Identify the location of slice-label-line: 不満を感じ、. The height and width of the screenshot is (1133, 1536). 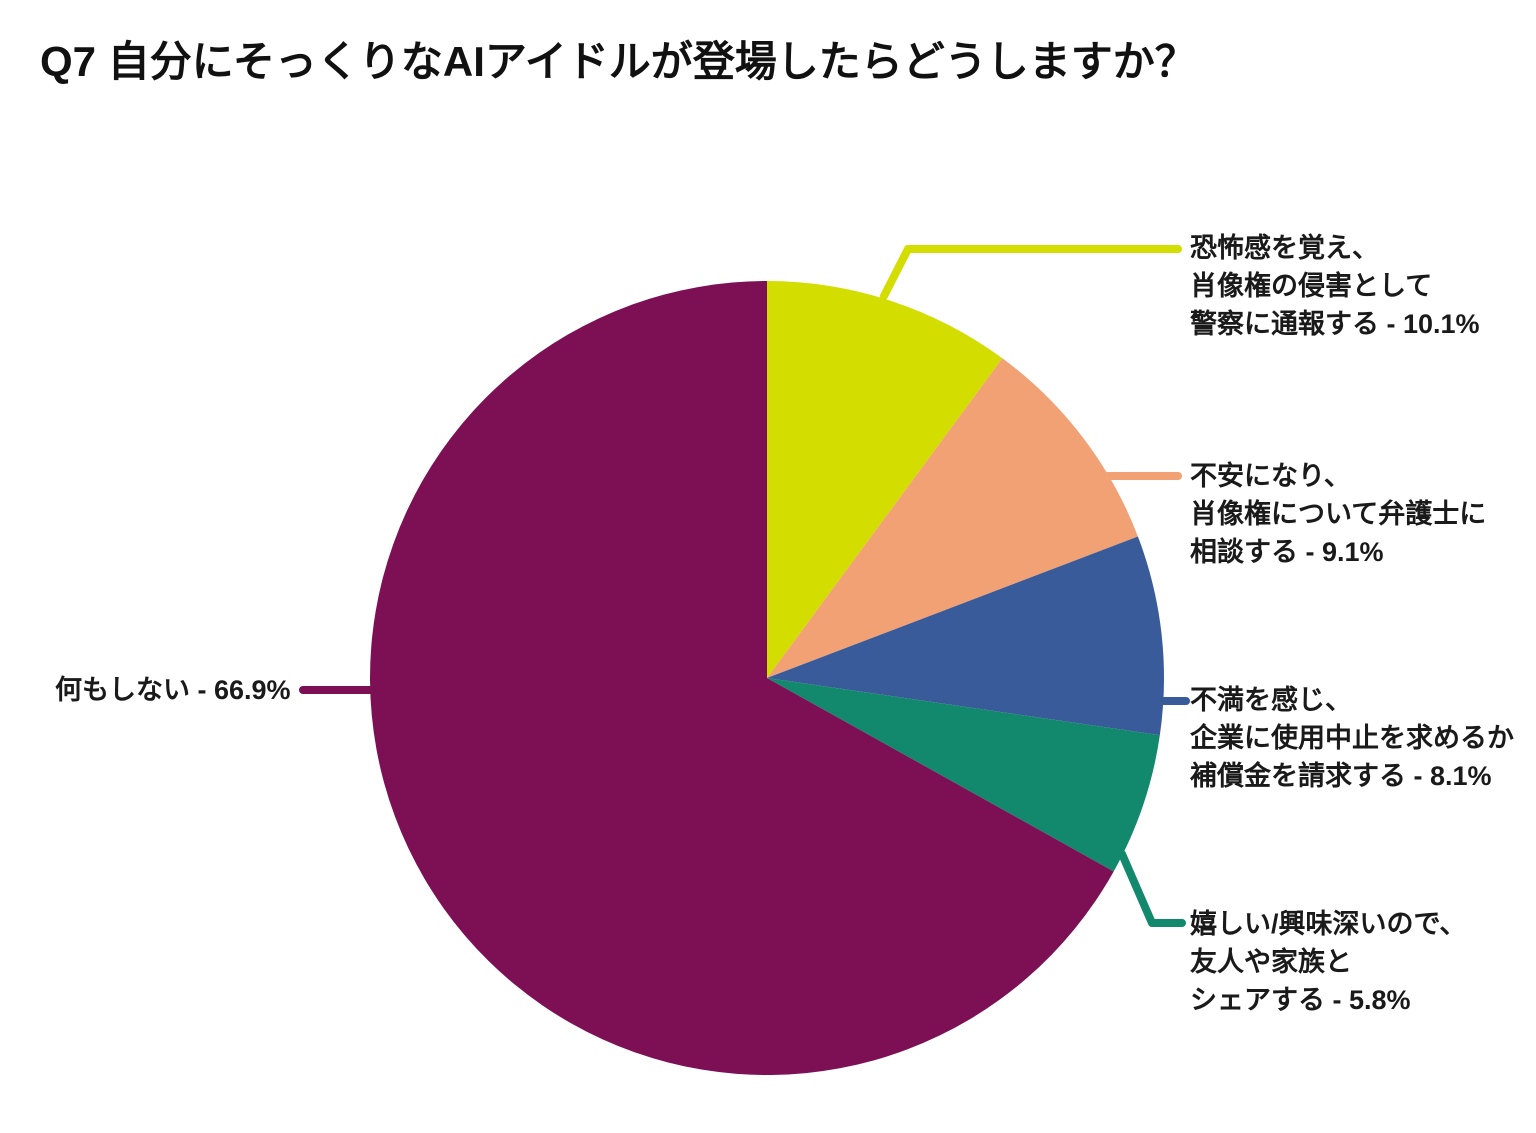
(1271, 700).